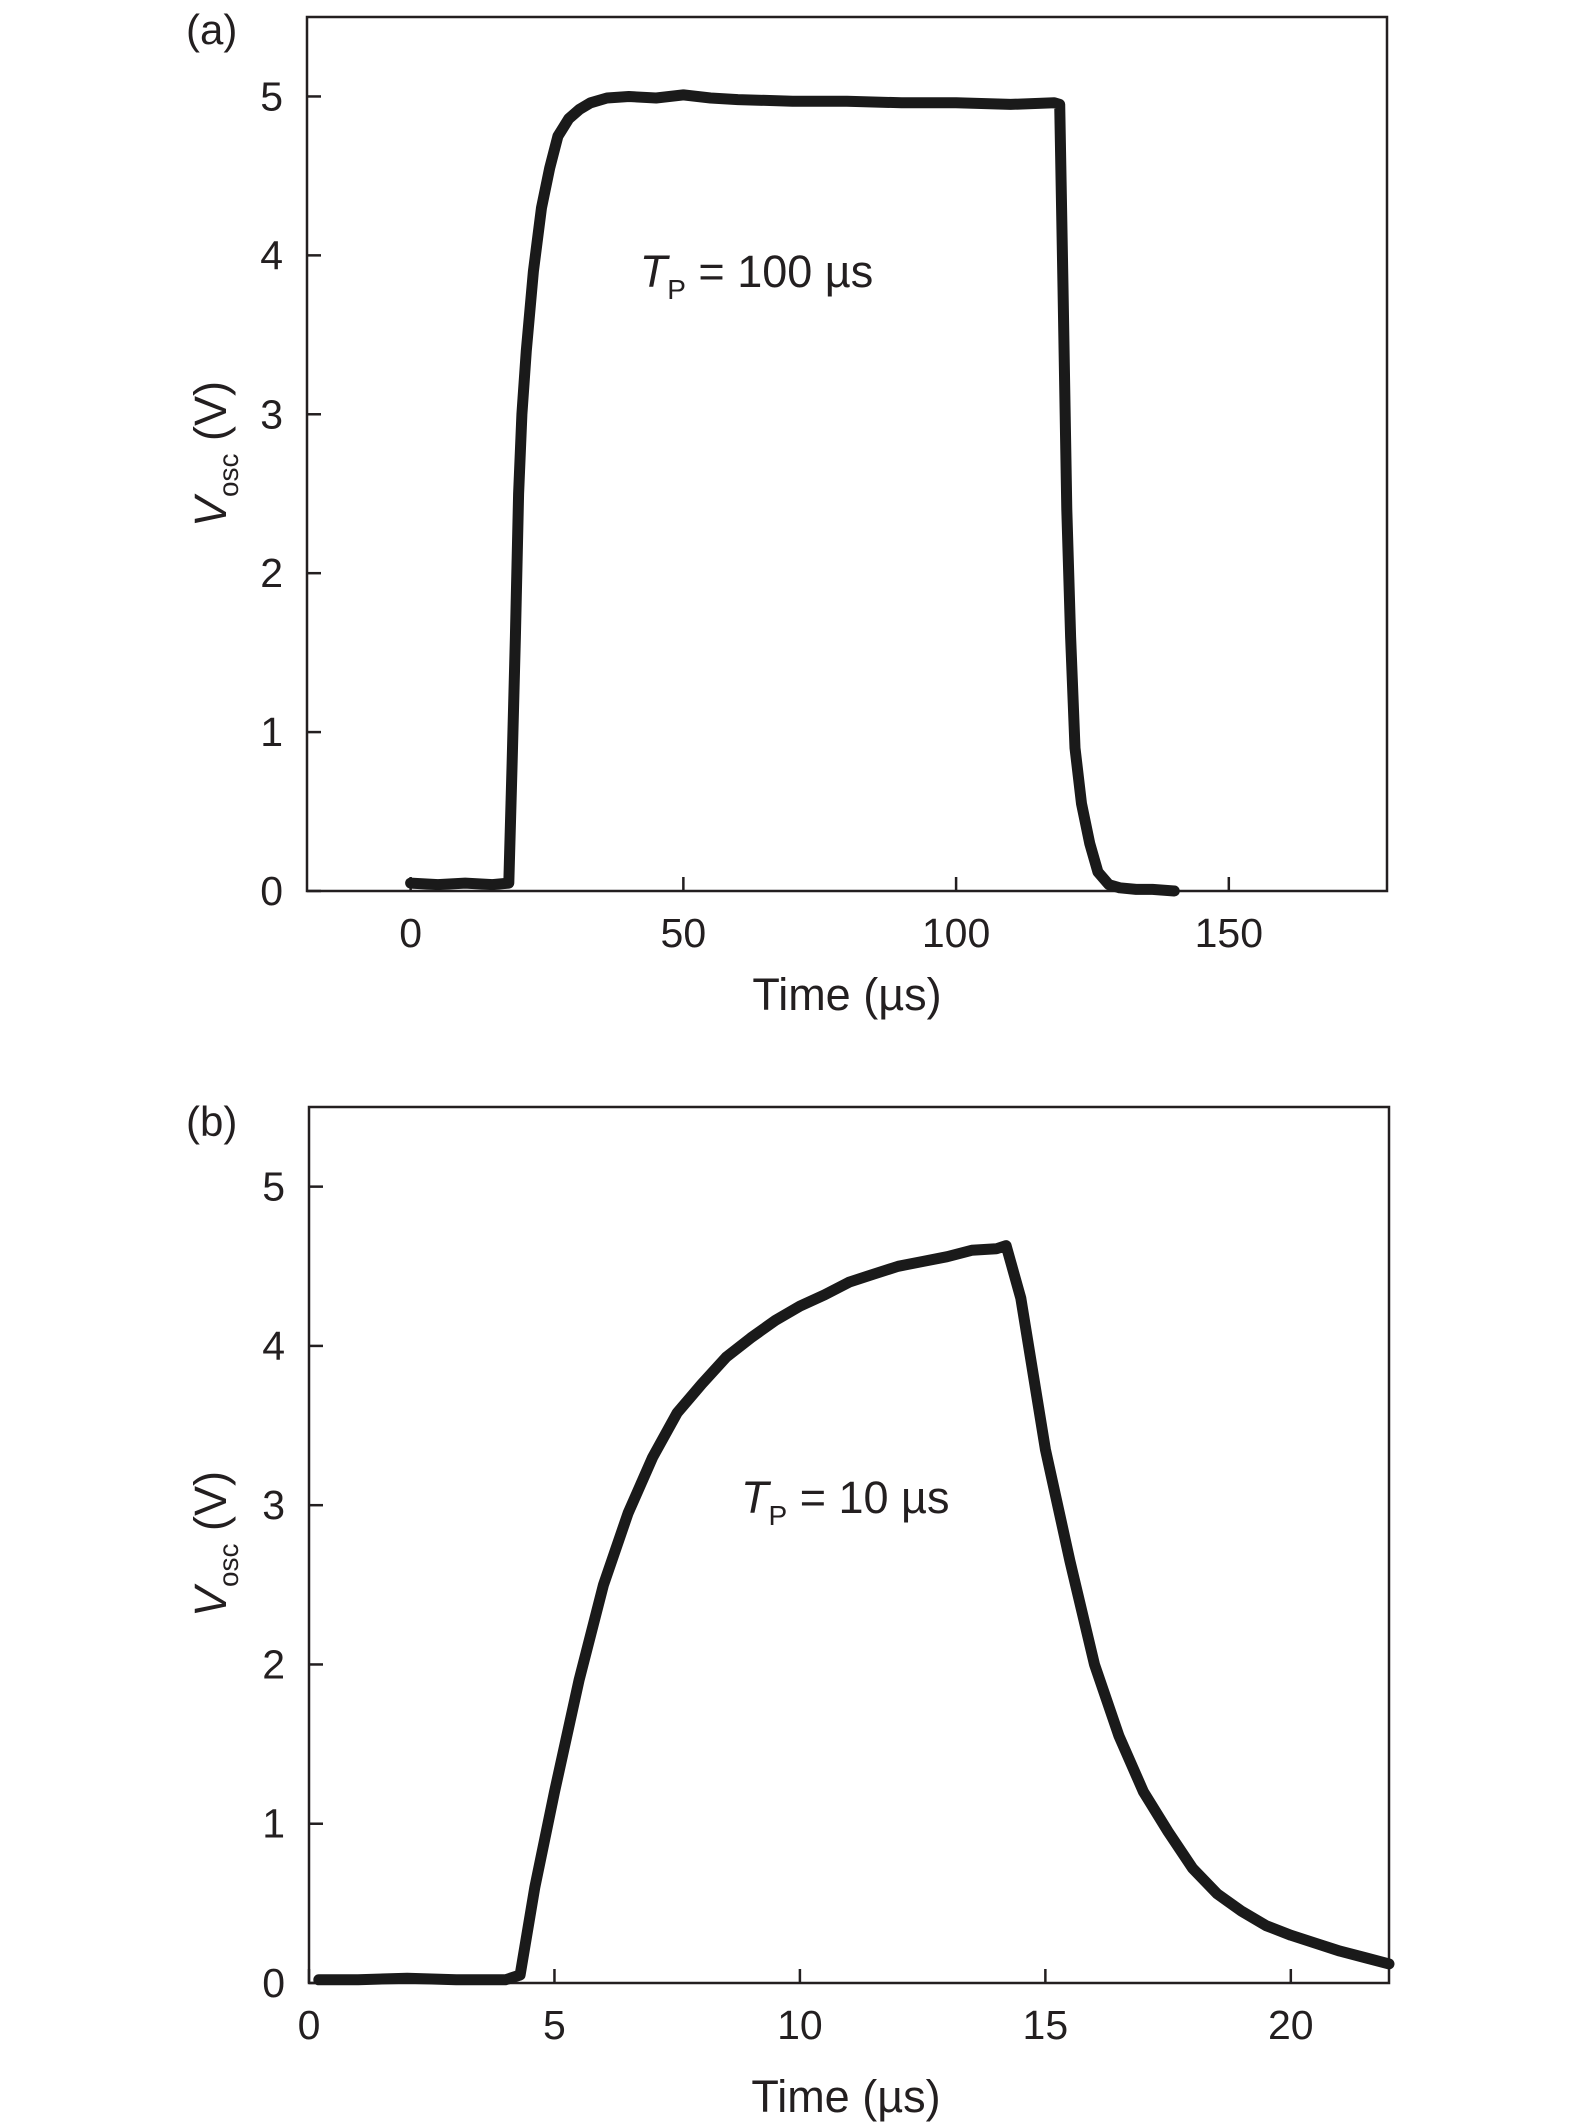 Image resolution: width=1575 pixels, height=2127 pixels. I want to click on panel-a-y-ticks: 0 1 2 3 4 5, so click(290, 493).